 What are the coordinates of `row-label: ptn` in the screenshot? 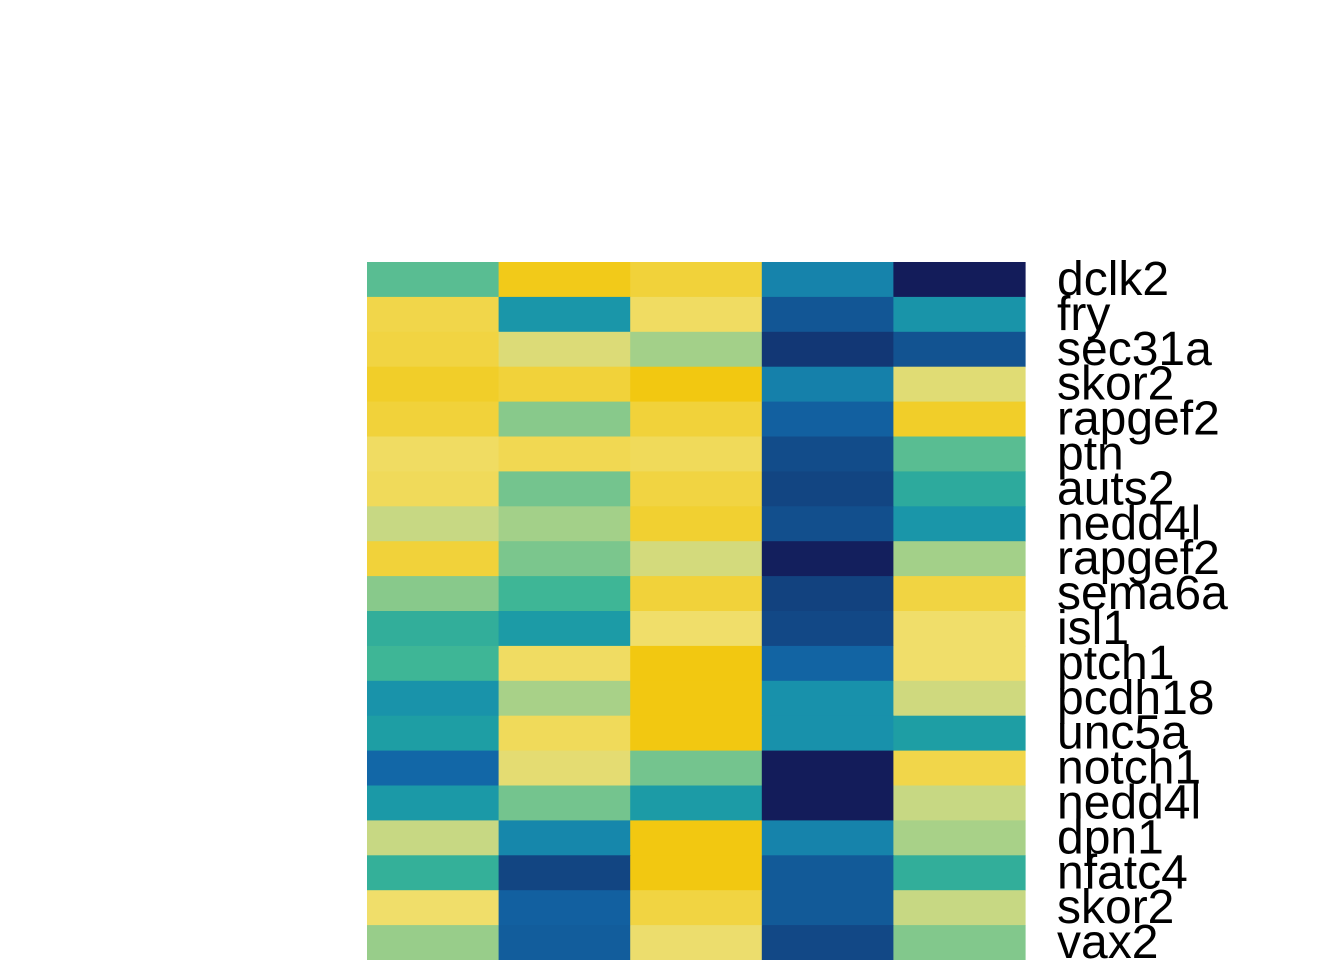 It's located at (1090, 453).